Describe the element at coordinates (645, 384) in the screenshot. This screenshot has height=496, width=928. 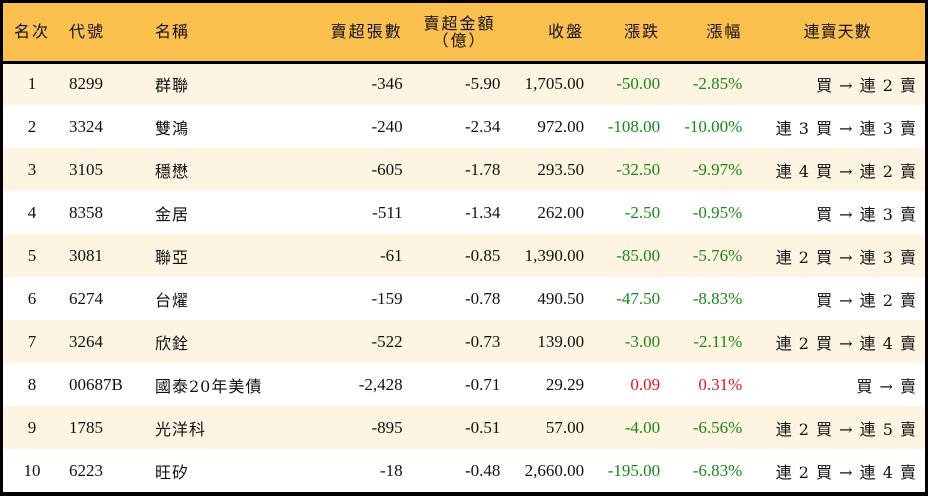
I see `change-cell: 0.09` at that location.